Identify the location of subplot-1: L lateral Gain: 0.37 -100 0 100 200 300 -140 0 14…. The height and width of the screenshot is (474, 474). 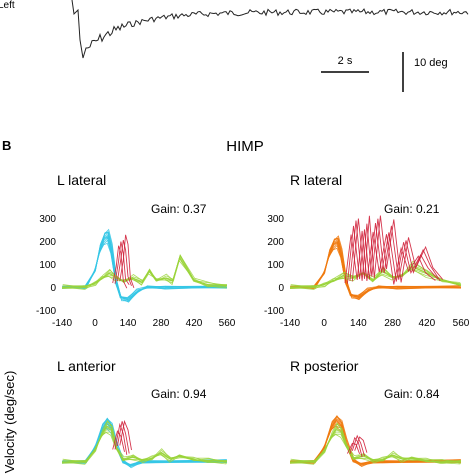
(136, 250).